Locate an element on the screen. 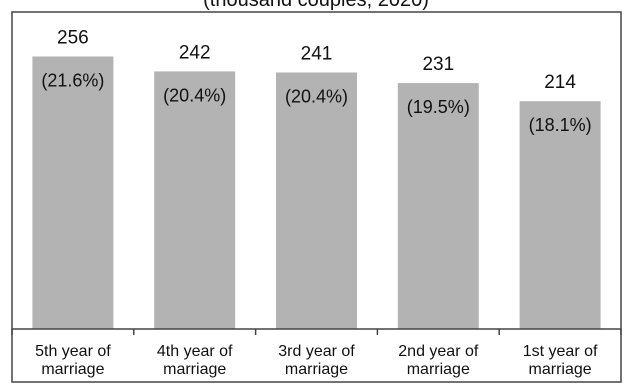  bar-share-label-4: (19.5%) is located at coordinates (438, 107).